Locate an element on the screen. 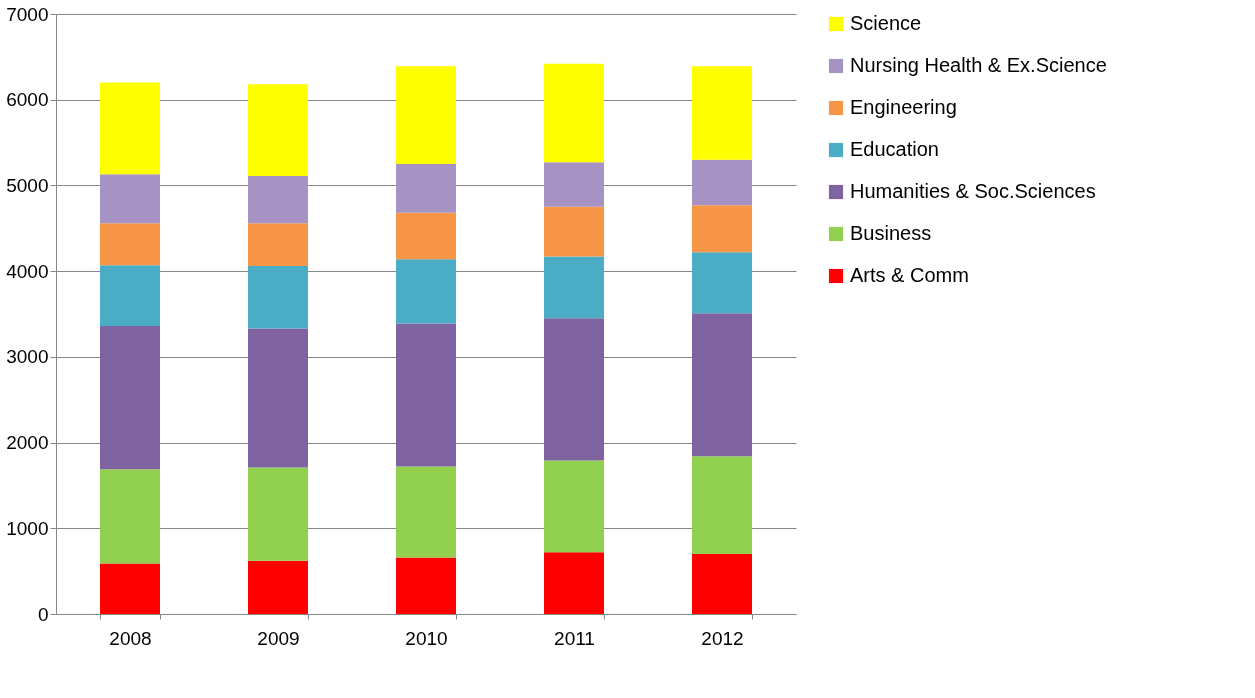  y-tick-label: 5000 is located at coordinates (27, 185).